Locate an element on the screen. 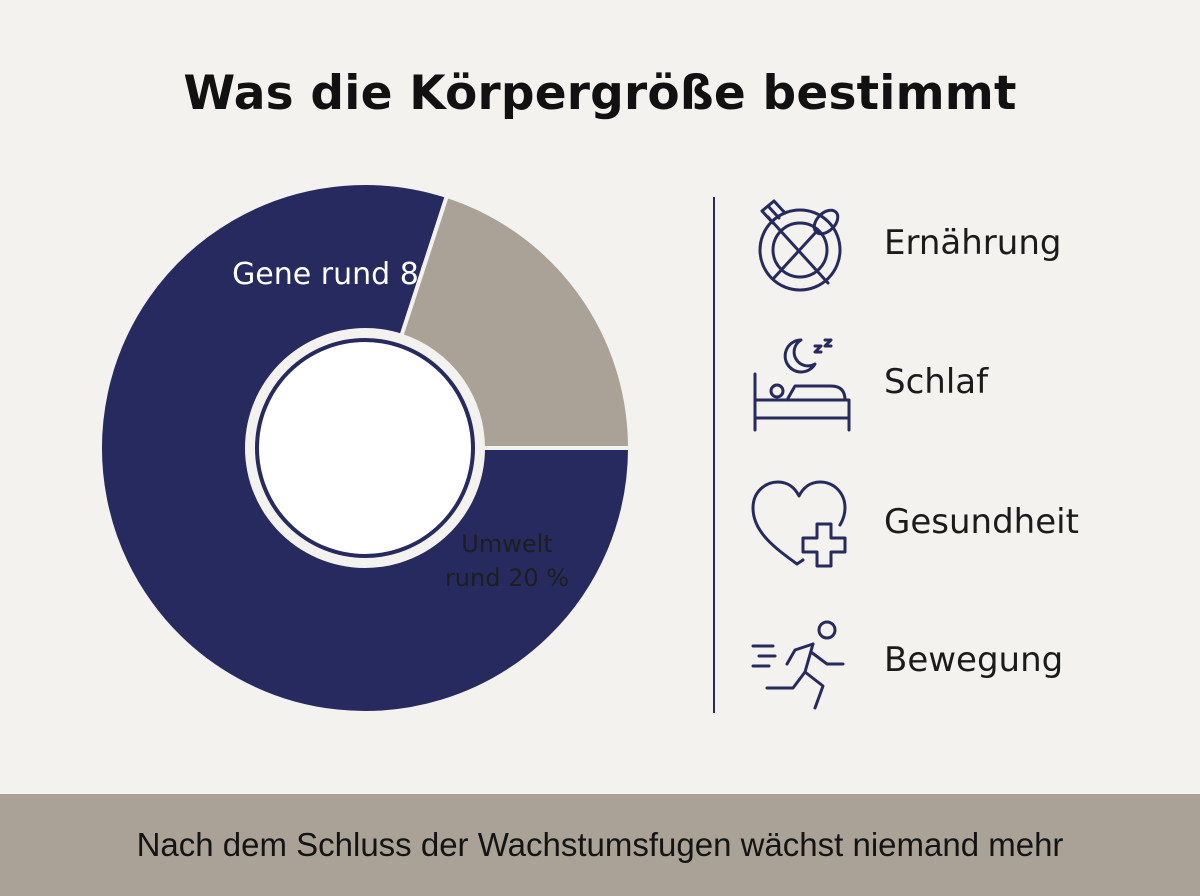 The image size is (1200, 896). fork-spoon-plate-icon is located at coordinates (800, 245).